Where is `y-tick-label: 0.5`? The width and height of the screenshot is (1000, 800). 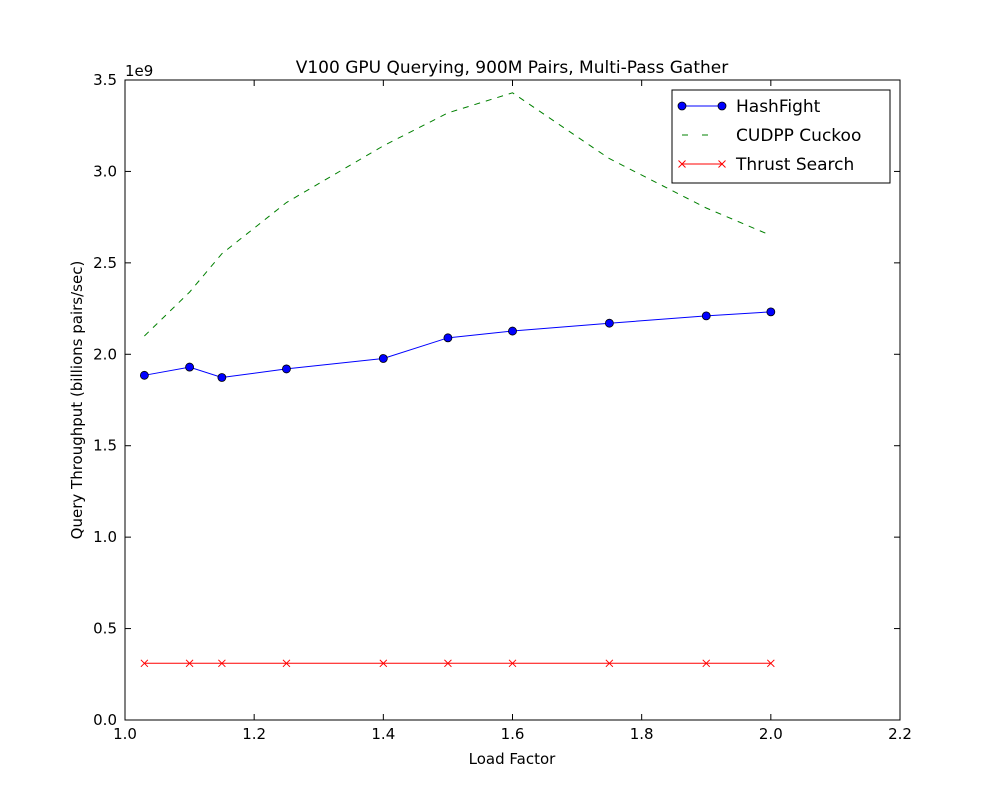
y-tick-label: 0.5 is located at coordinates (105, 629).